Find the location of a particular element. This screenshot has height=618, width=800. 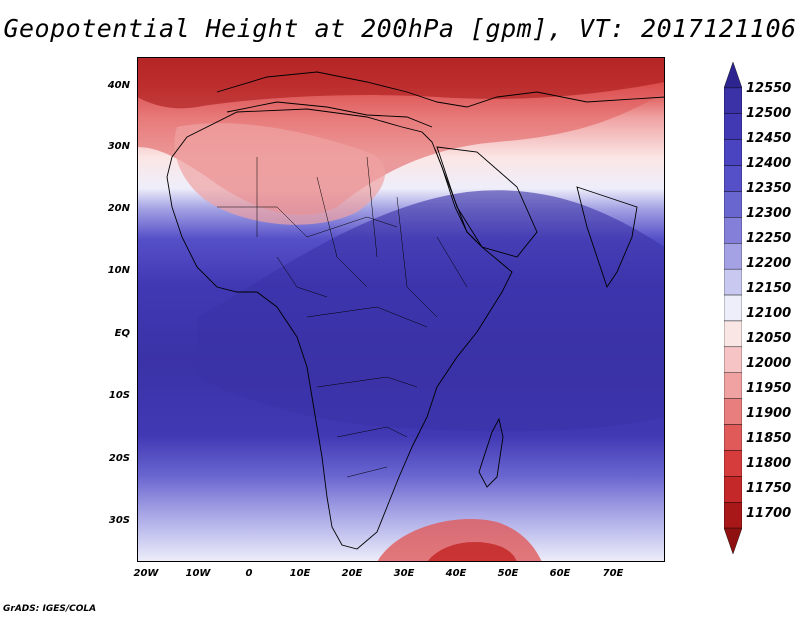

lon-tick-label: 20E is located at coordinates (352, 573).